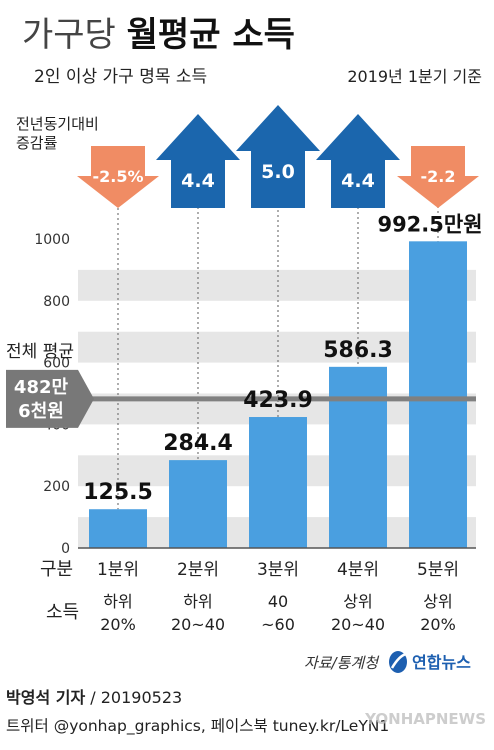 The width and height of the screenshot is (494, 750). I want to click on reporter-name: 박영석 기자, so click(45, 697).